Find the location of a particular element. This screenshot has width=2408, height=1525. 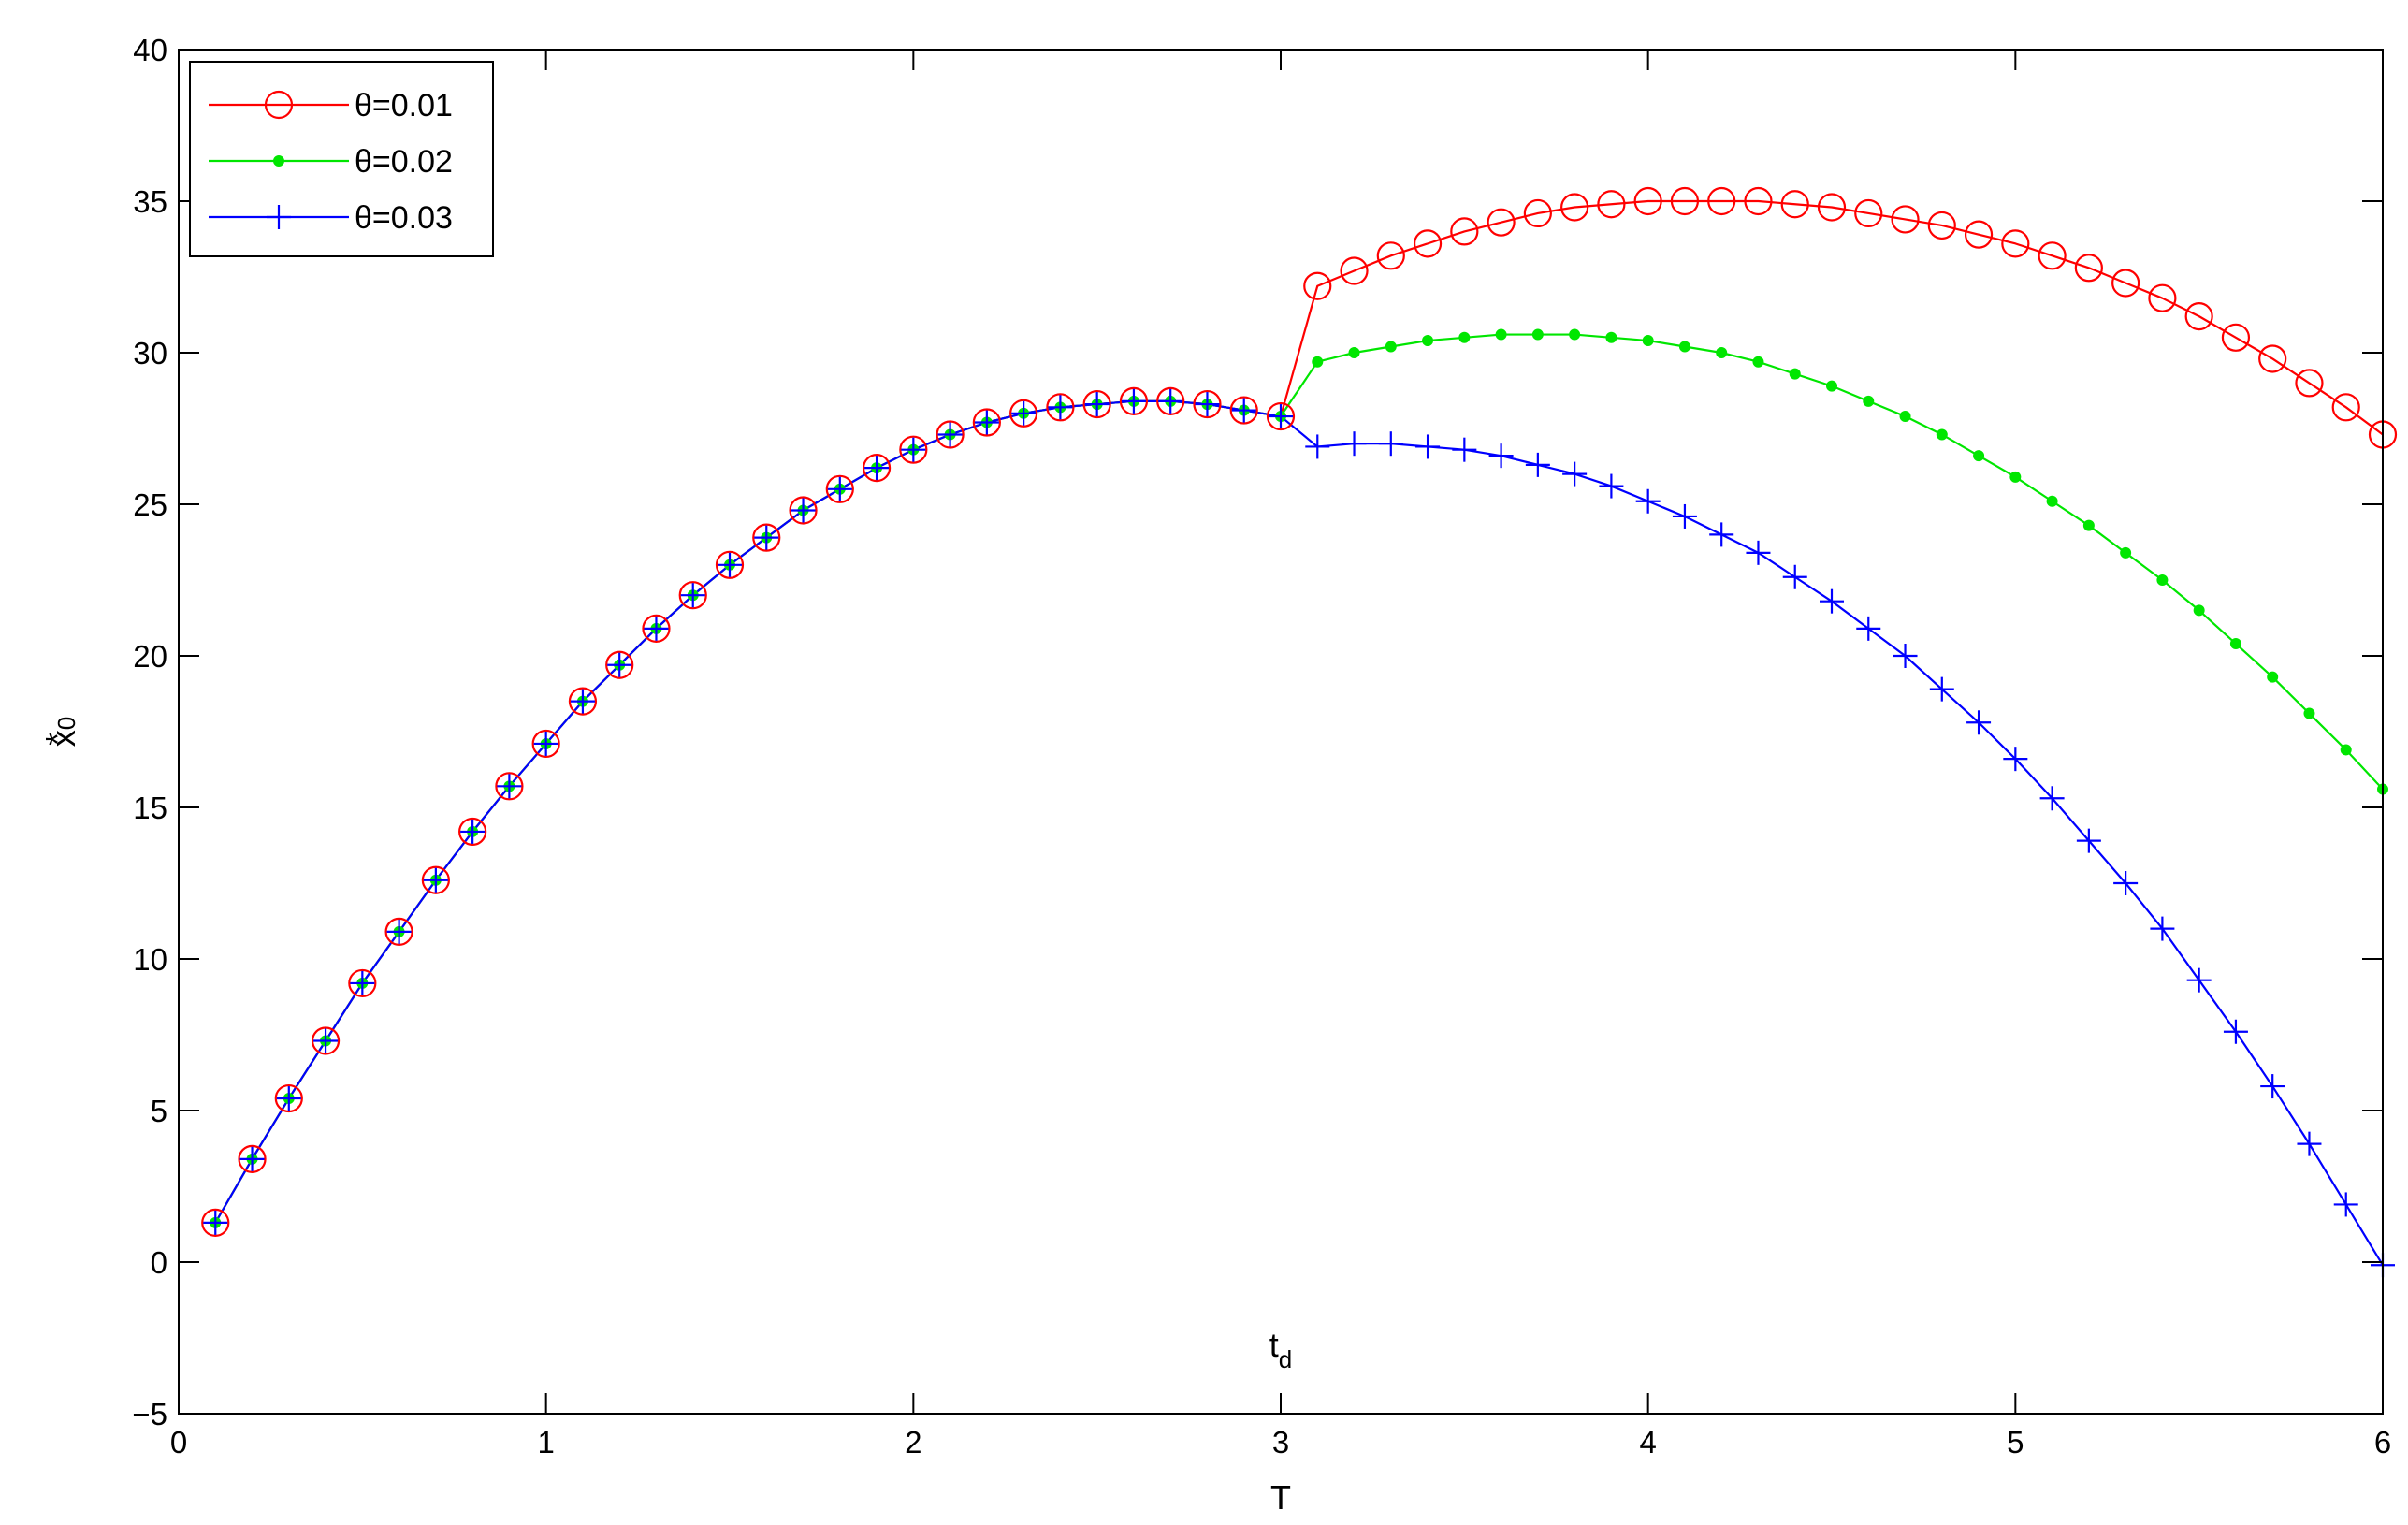

legend-entry: θ=0.03 is located at coordinates (331, 218).